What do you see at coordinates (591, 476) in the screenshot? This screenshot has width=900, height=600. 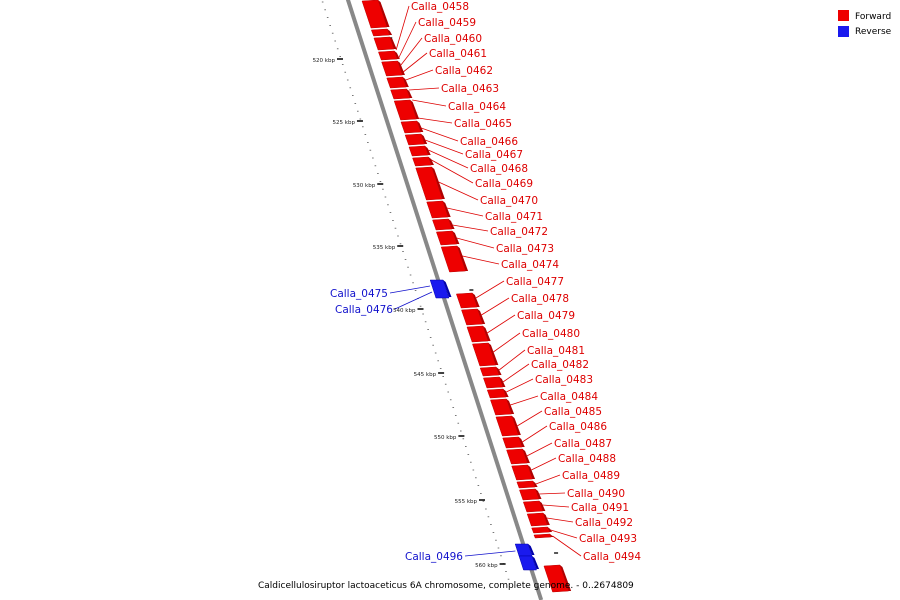 I see `gene-label-forward: Calla_0489` at bounding box center [591, 476].